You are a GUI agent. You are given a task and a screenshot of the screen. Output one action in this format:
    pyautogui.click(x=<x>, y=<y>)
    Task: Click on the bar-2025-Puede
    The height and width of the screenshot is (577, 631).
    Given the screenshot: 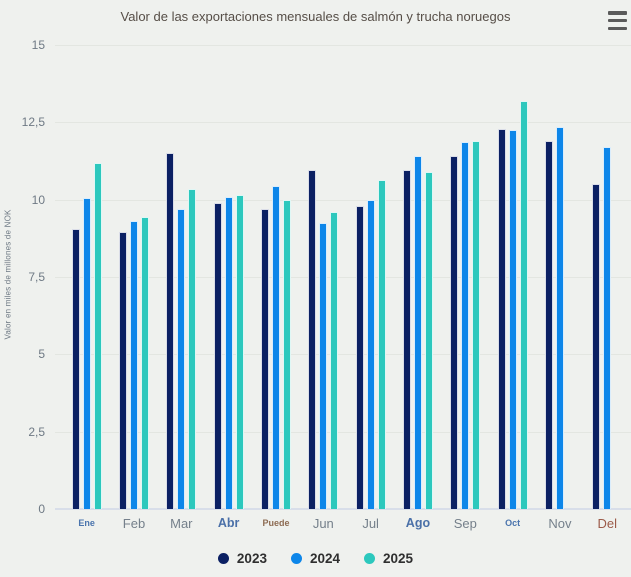 What is the action you would take?
    pyautogui.click(x=286, y=354)
    